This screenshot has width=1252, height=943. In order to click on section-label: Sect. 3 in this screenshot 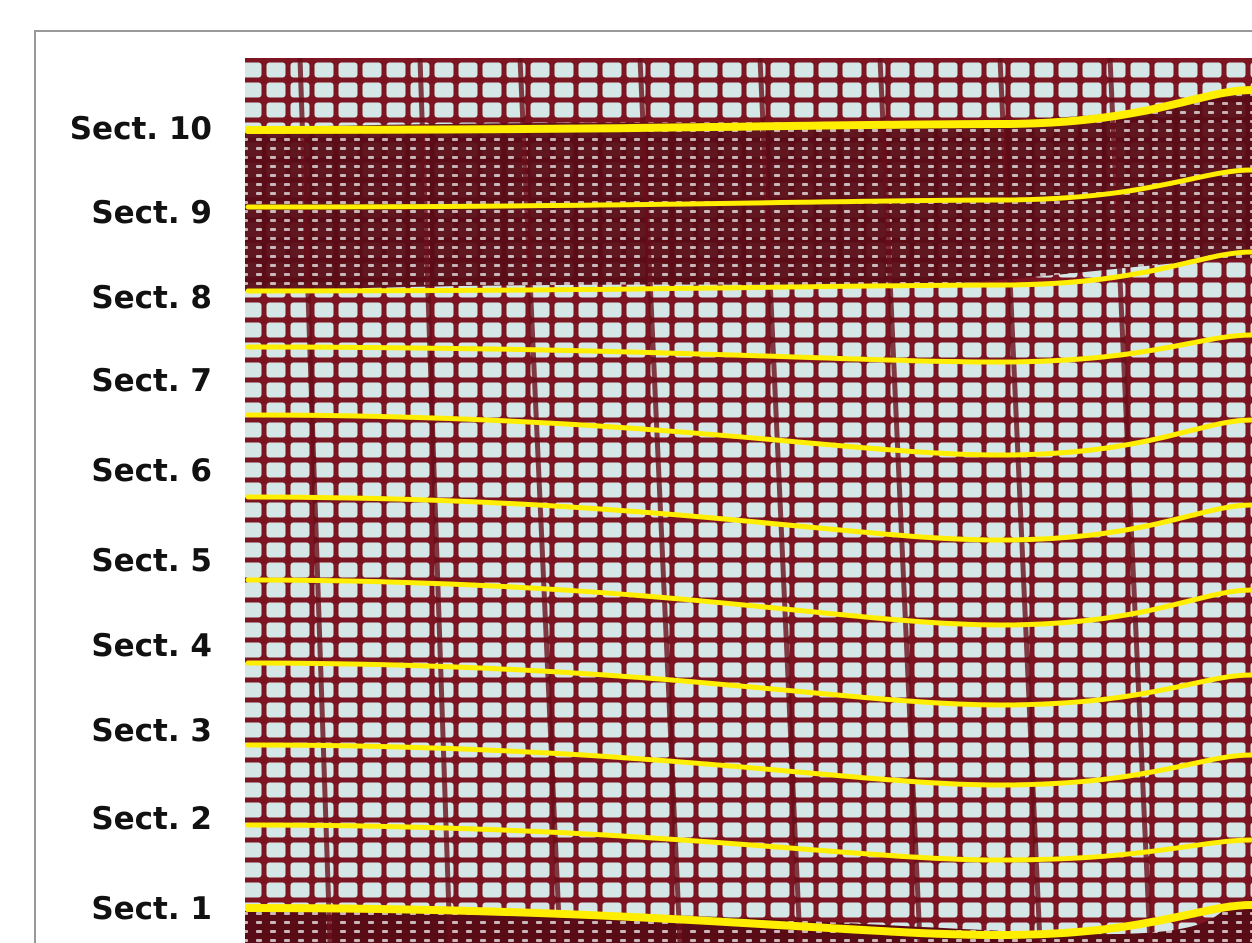, I will do `click(151, 731)`.